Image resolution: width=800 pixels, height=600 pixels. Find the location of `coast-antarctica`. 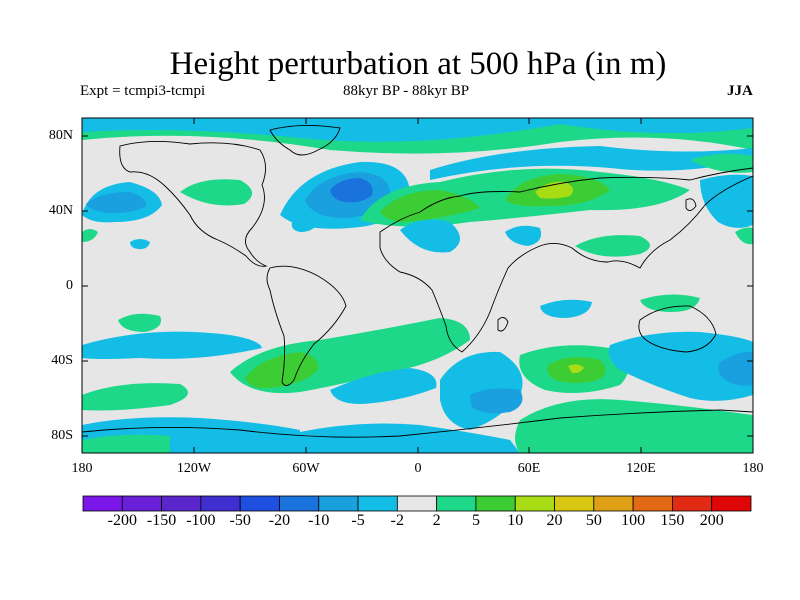

coast-antarctica is located at coordinates (417, 423).